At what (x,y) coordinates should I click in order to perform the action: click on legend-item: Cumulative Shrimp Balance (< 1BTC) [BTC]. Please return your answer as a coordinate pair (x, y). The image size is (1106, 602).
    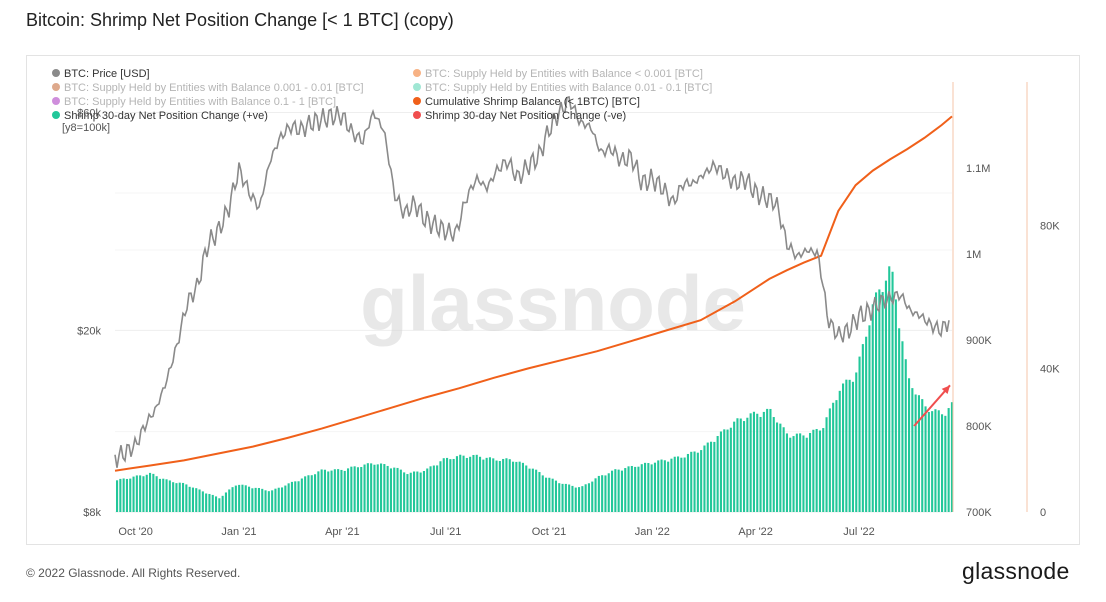
    Looking at the image, I should click on (526, 102).